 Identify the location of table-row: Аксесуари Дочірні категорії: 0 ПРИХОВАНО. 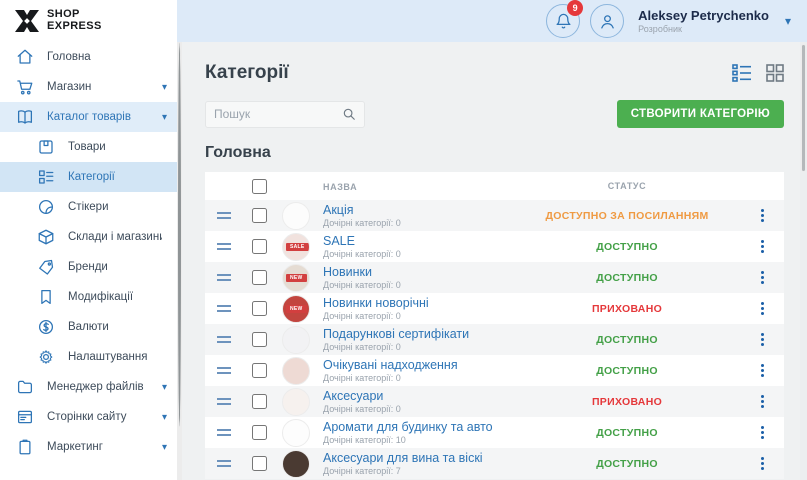
(494, 401).